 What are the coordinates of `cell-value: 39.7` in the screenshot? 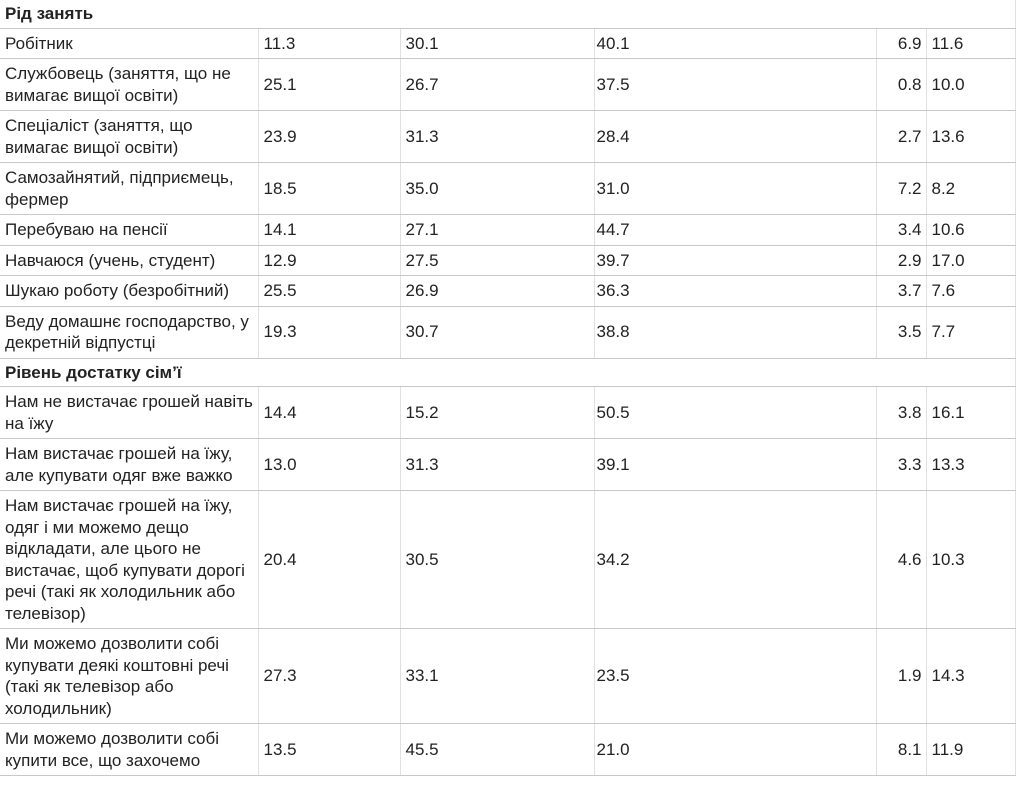 It's located at (735, 260).